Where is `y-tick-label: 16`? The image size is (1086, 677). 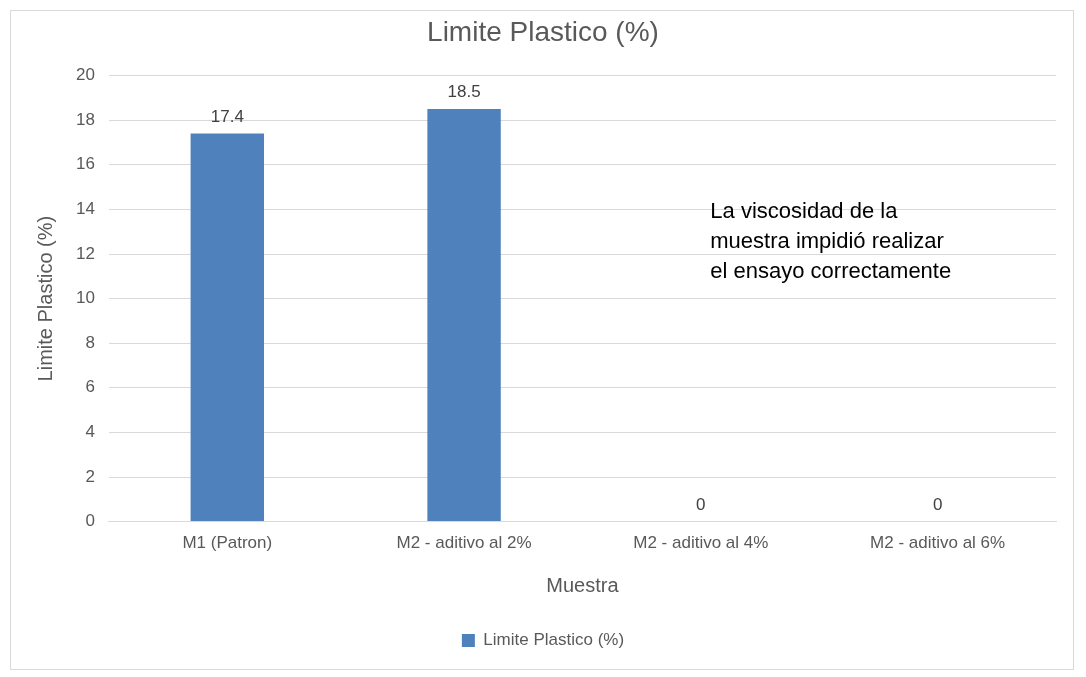
y-tick-label: 16 is located at coordinates (85, 164).